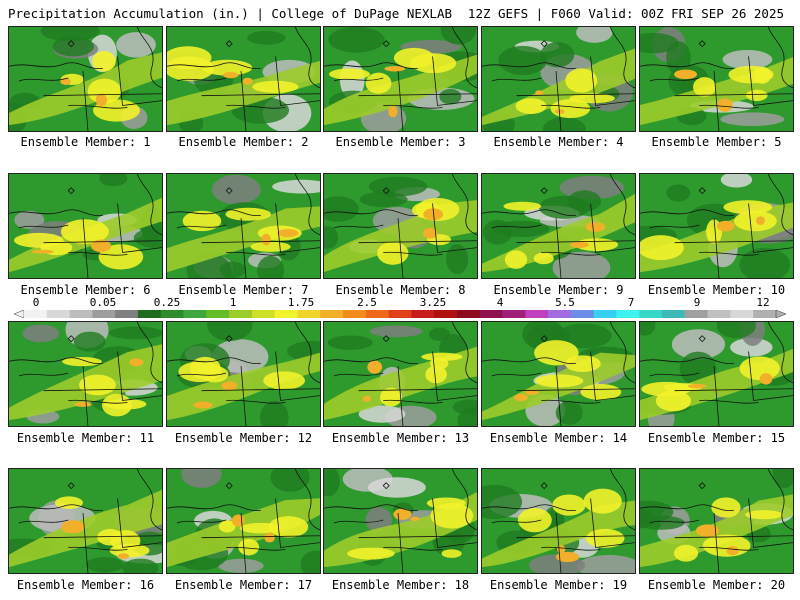 The image size is (800, 600). Describe the element at coordinates (36, 302) in the screenshot. I see `colorbar-tick-label: 0` at that location.